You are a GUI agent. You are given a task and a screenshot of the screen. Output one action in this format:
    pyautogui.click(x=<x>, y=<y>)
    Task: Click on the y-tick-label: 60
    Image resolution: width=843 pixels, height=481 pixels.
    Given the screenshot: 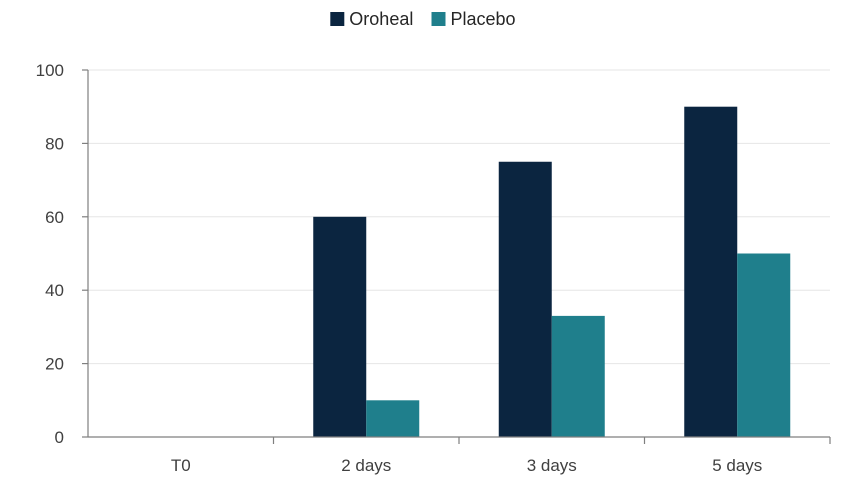 What is the action you would take?
    pyautogui.click(x=54, y=217)
    